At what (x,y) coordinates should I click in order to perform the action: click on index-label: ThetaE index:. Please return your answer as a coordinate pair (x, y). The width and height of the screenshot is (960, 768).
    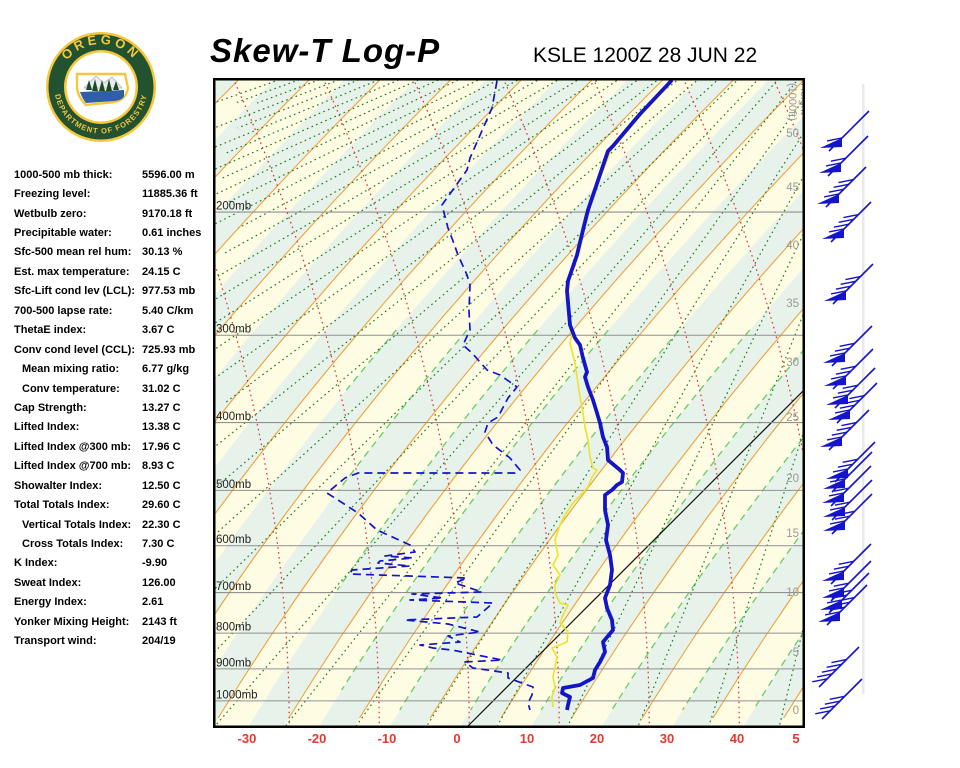
    Looking at the image, I should click on (50, 330).